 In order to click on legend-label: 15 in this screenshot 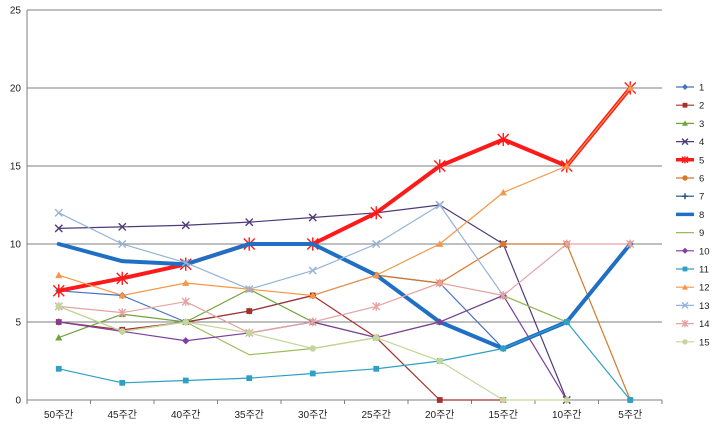, I will do `click(704, 342)`.